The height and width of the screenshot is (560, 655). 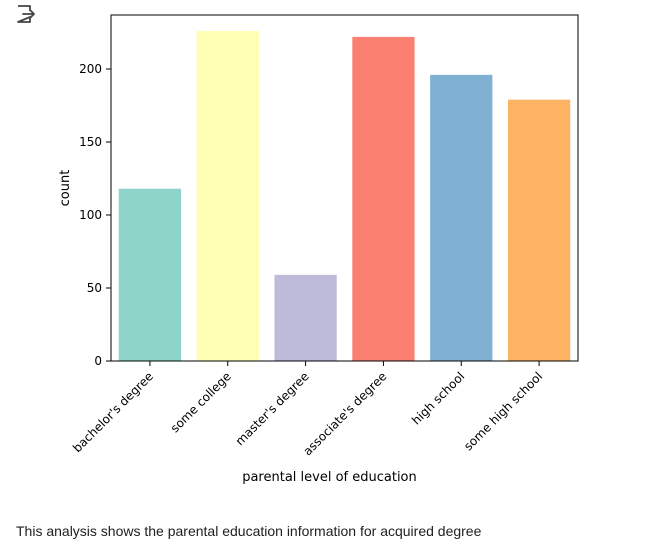 I want to click on x-tick-label-2: master's degree, so click(x=272, y=408).